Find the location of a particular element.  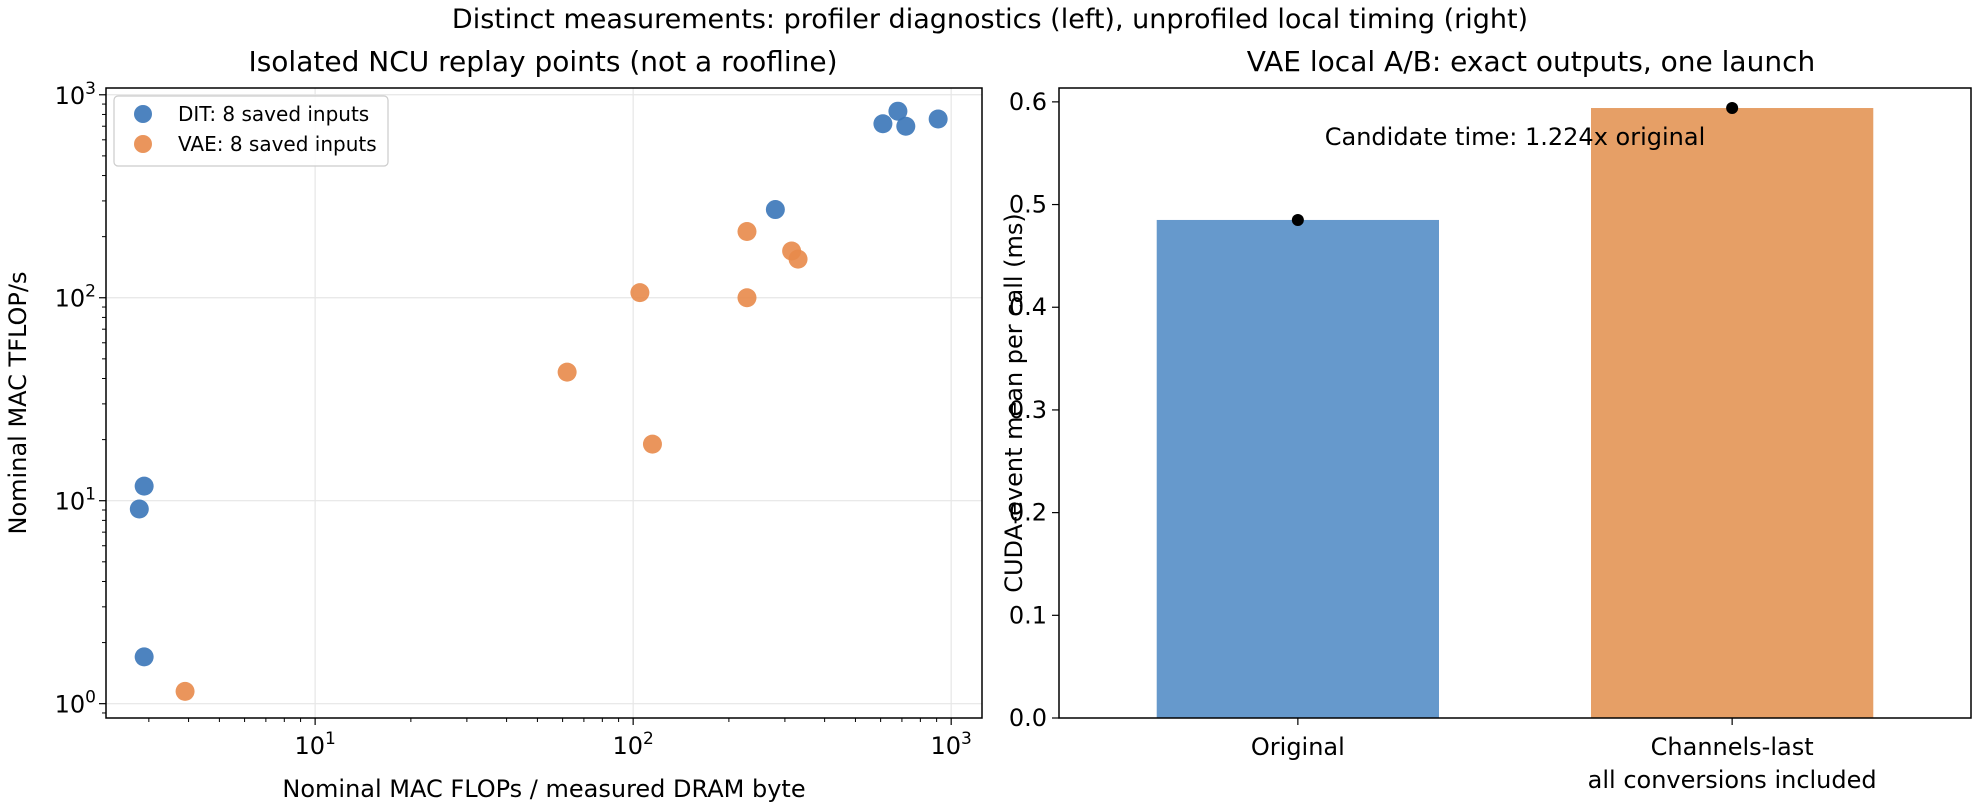

legend-box is located at coordinates (251, 131).